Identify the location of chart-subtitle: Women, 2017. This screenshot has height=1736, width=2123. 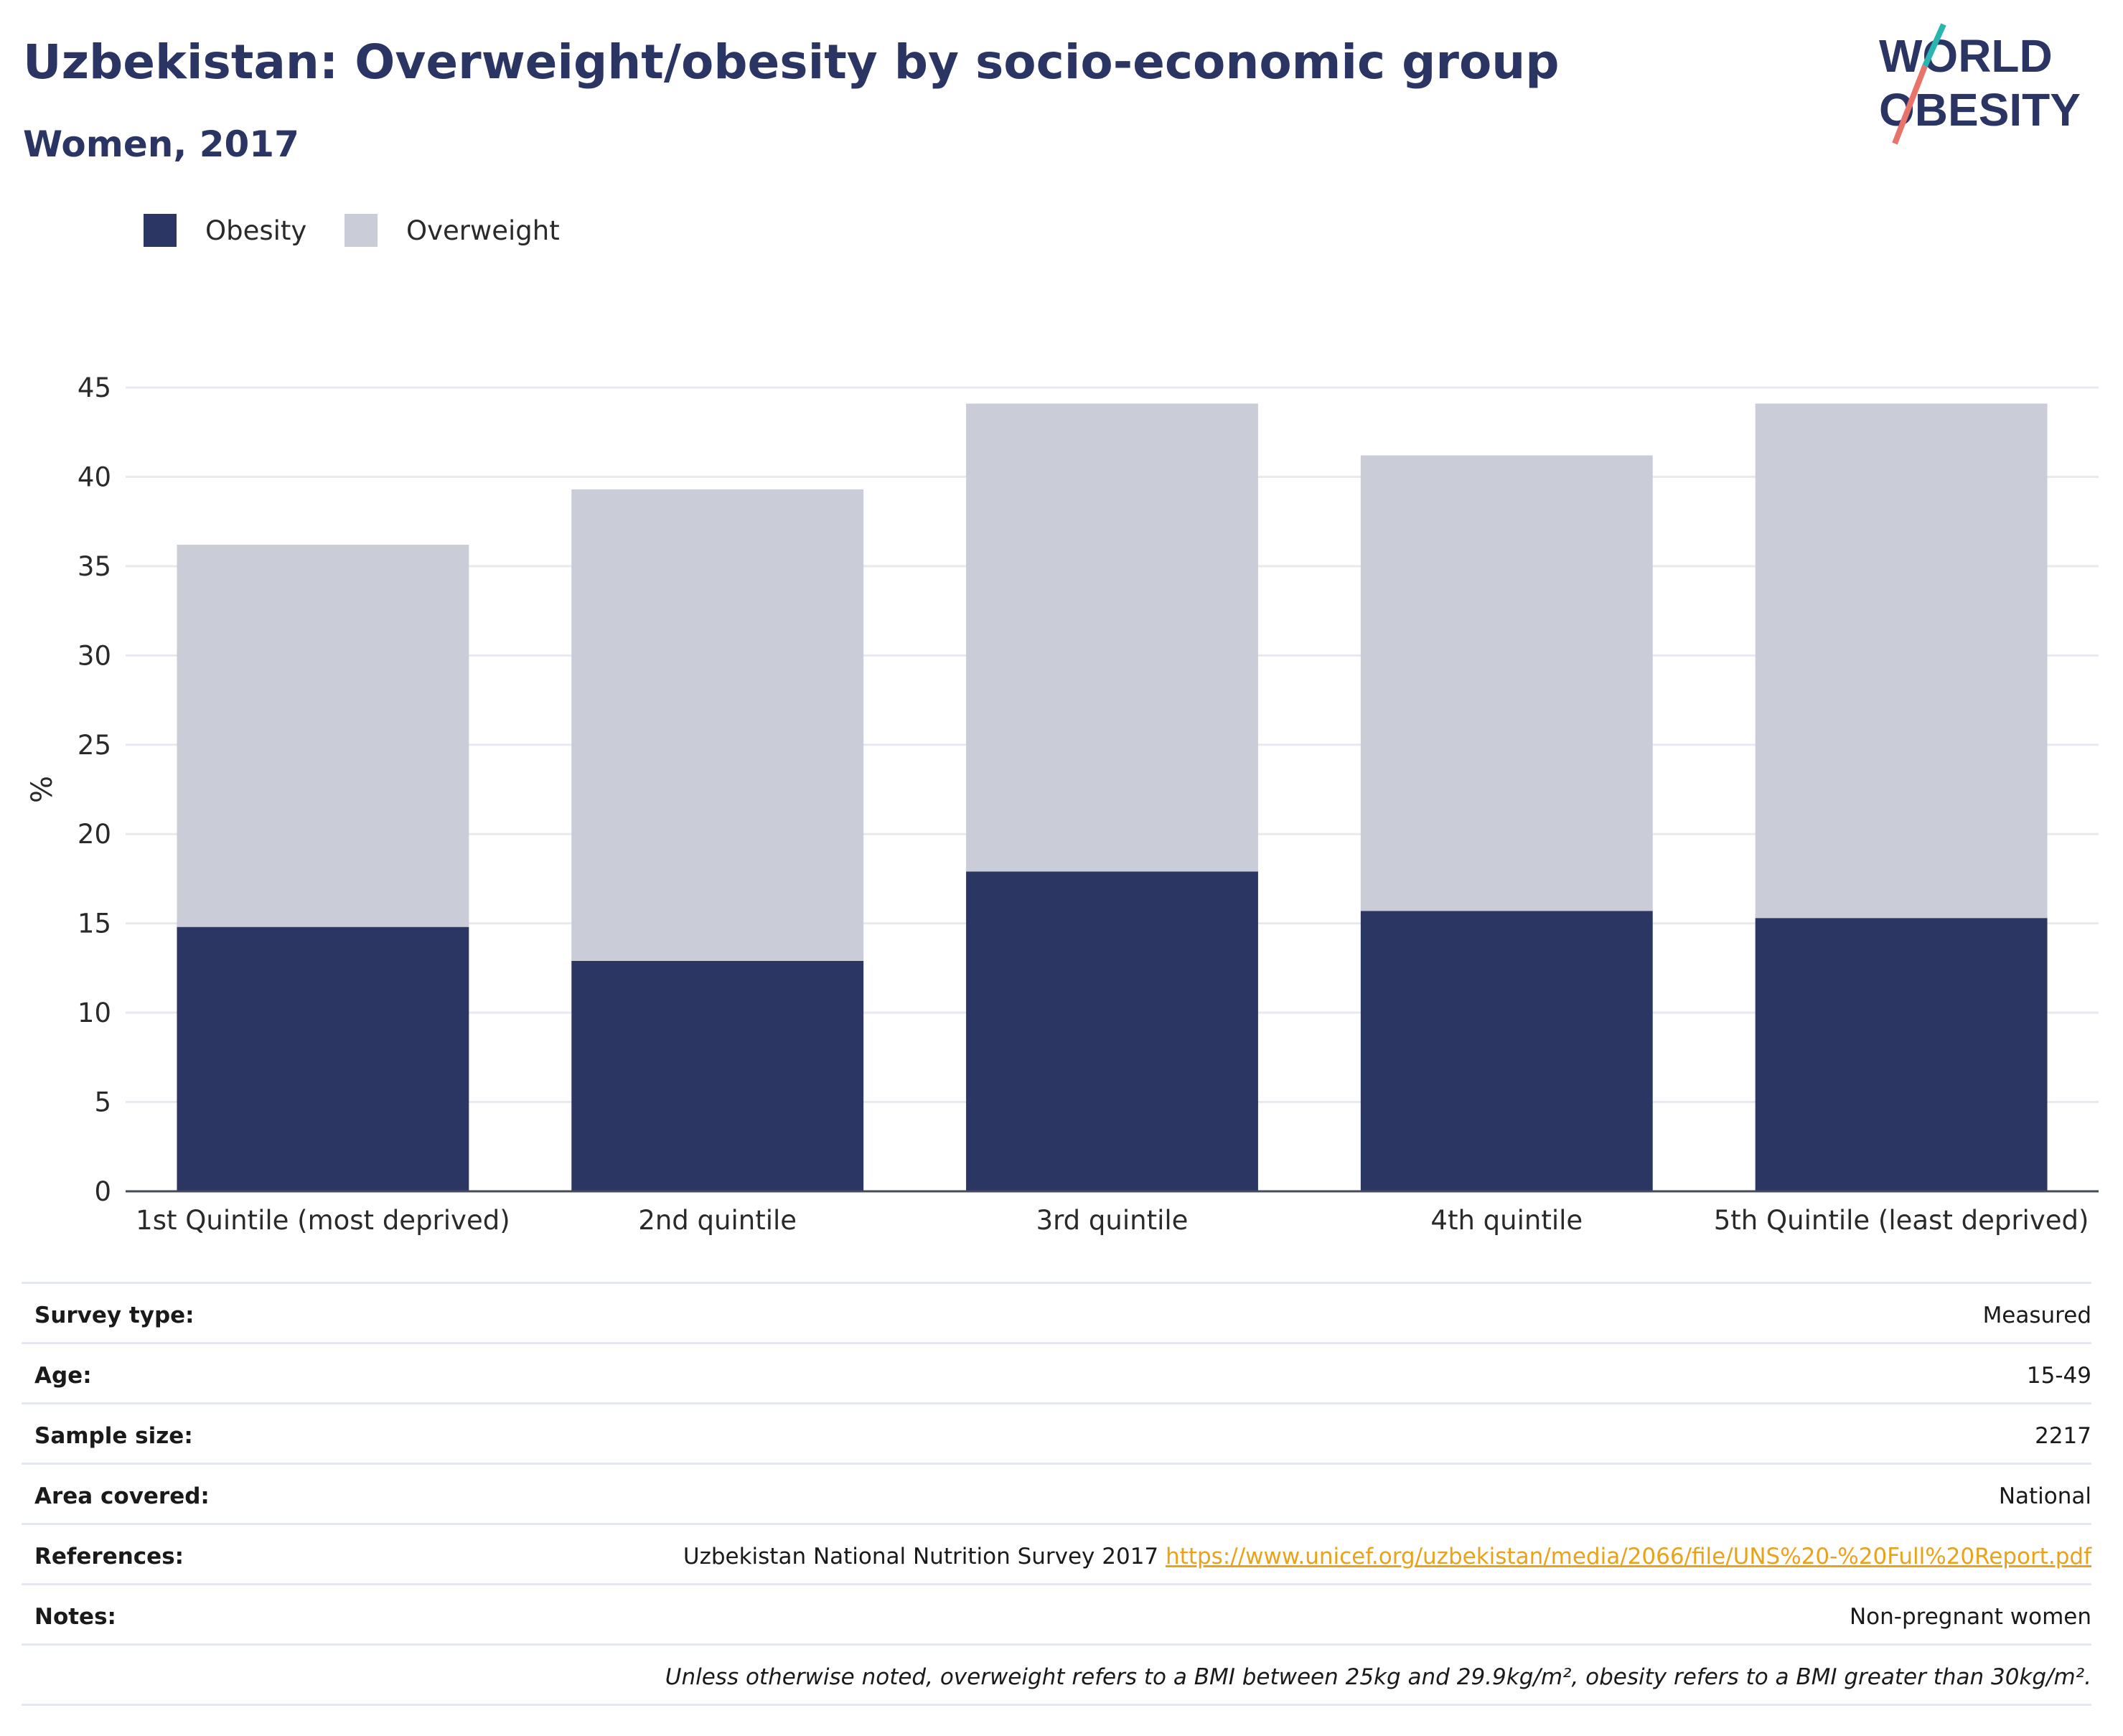
(161, 144).